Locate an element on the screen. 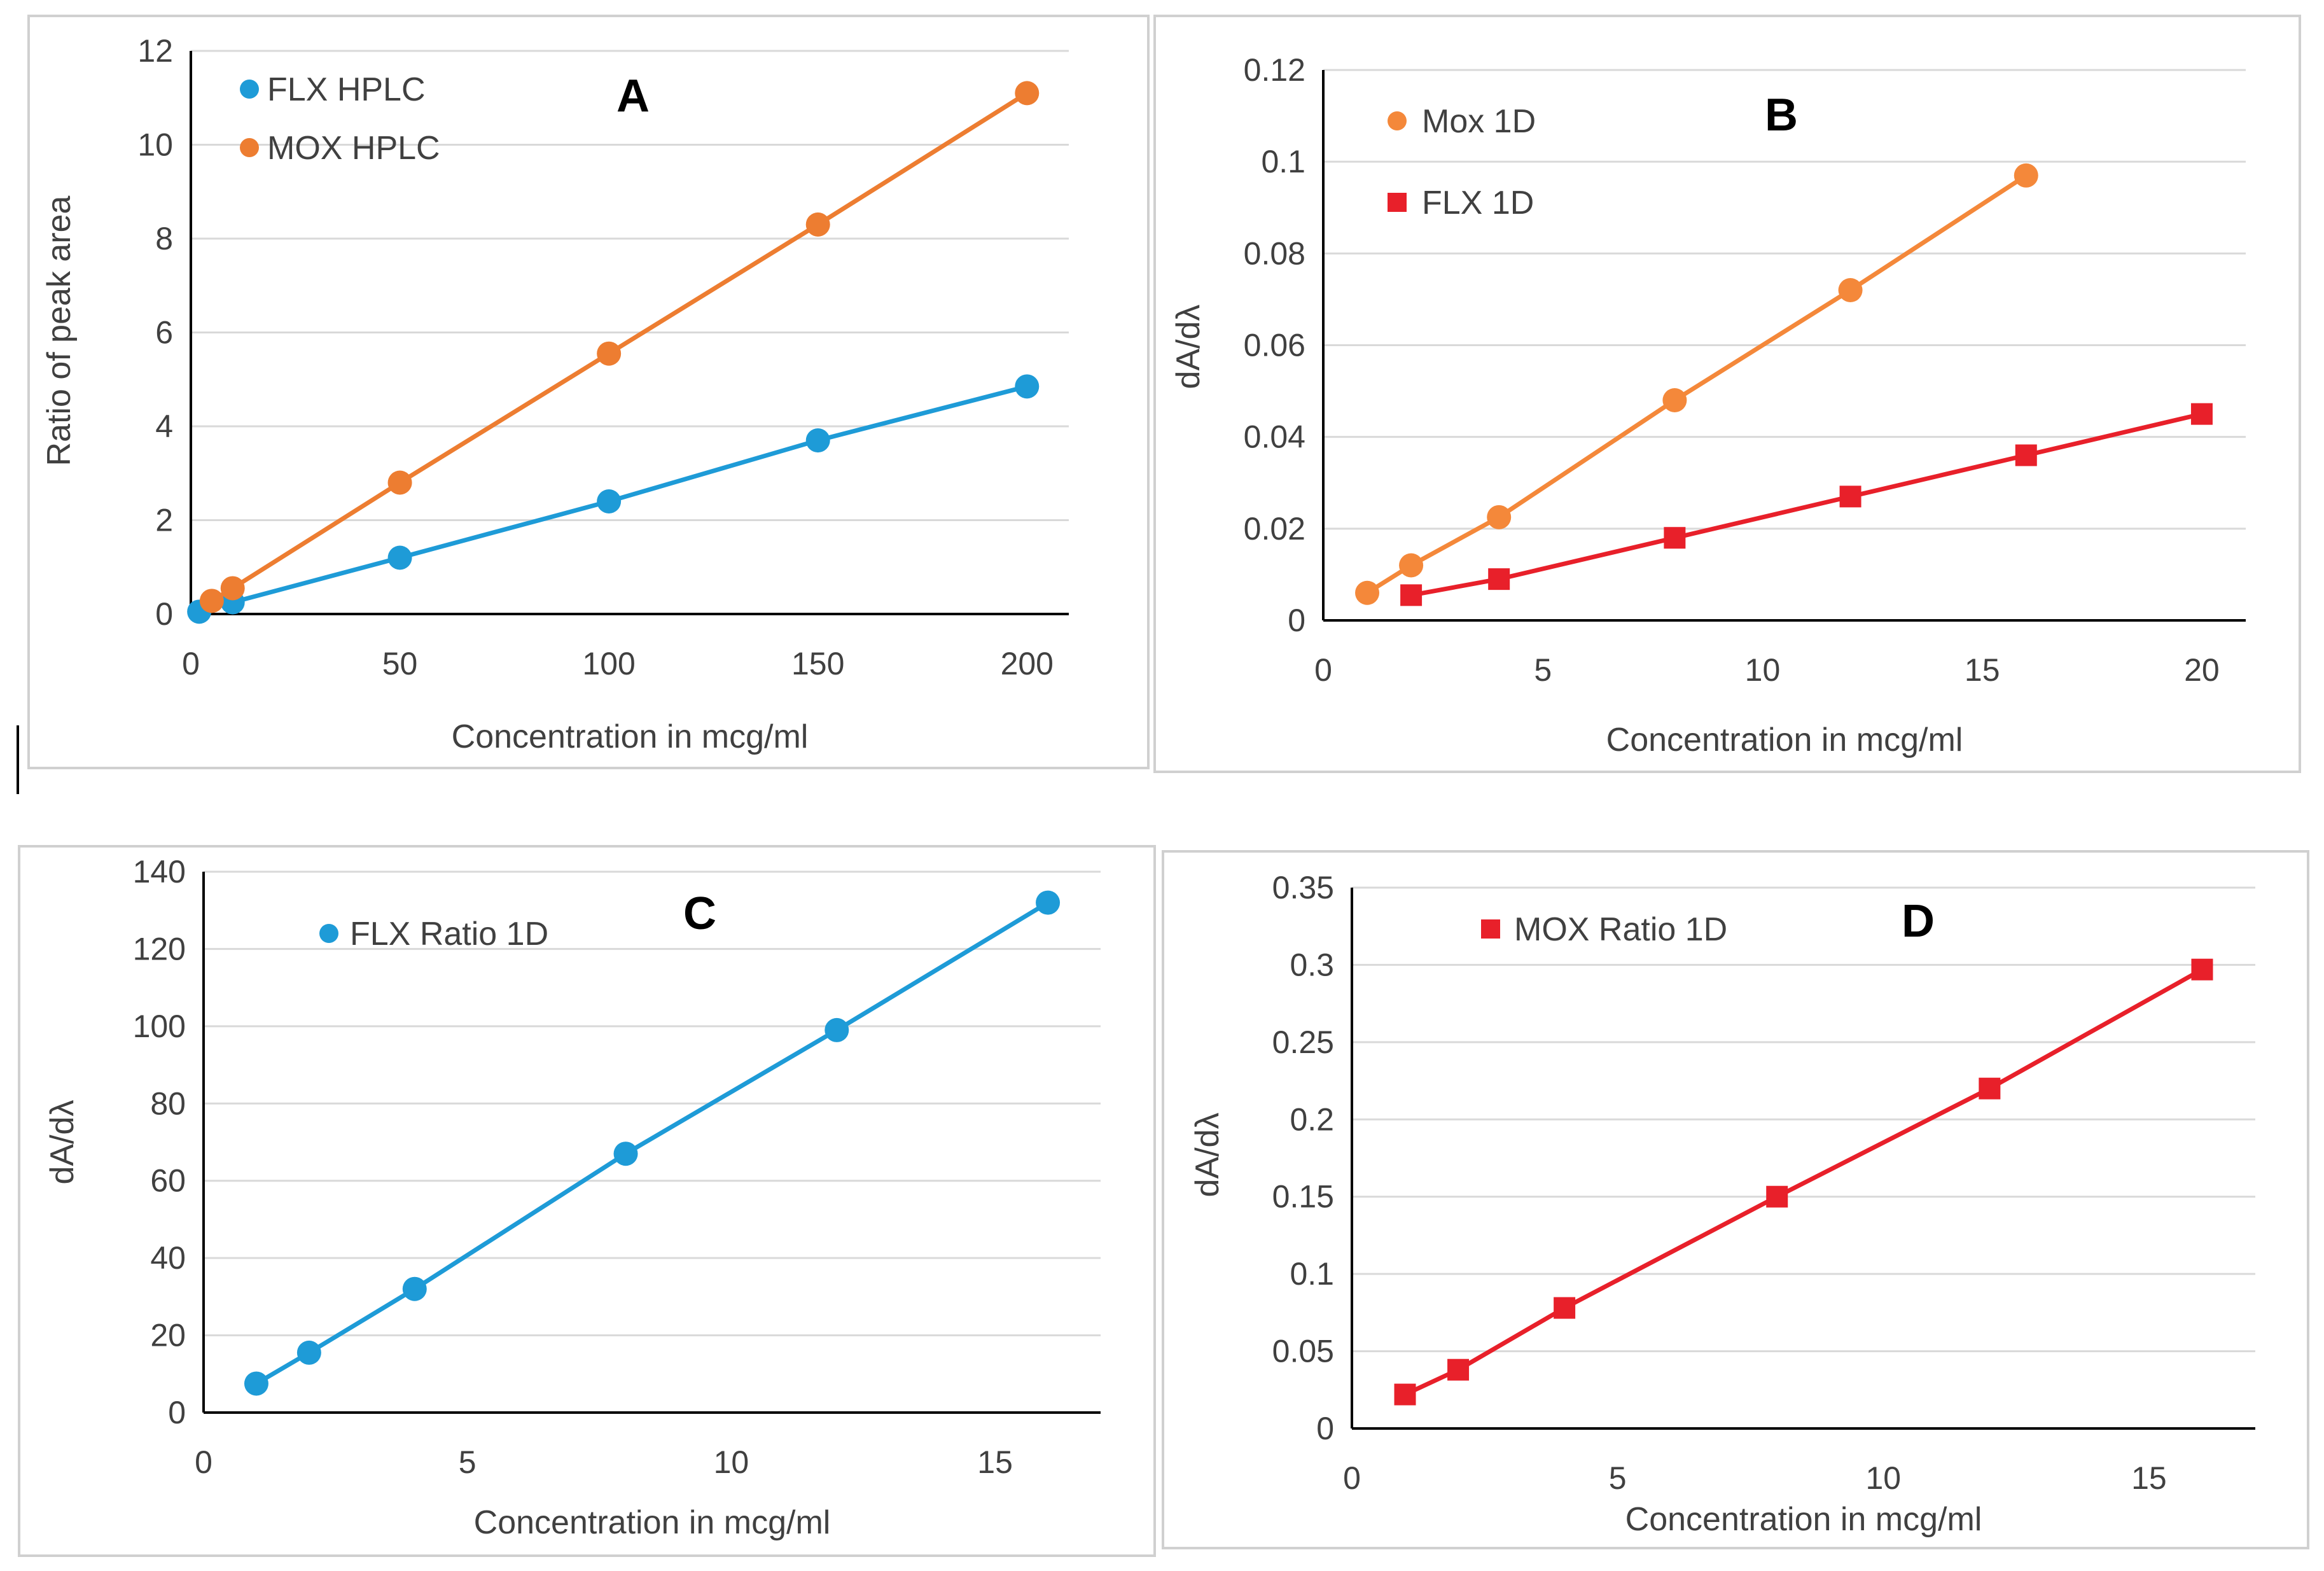 This screenshot has width=2324, height=1571. y-tick-label-c-0: 0 is located at coordinates (177, 1412).